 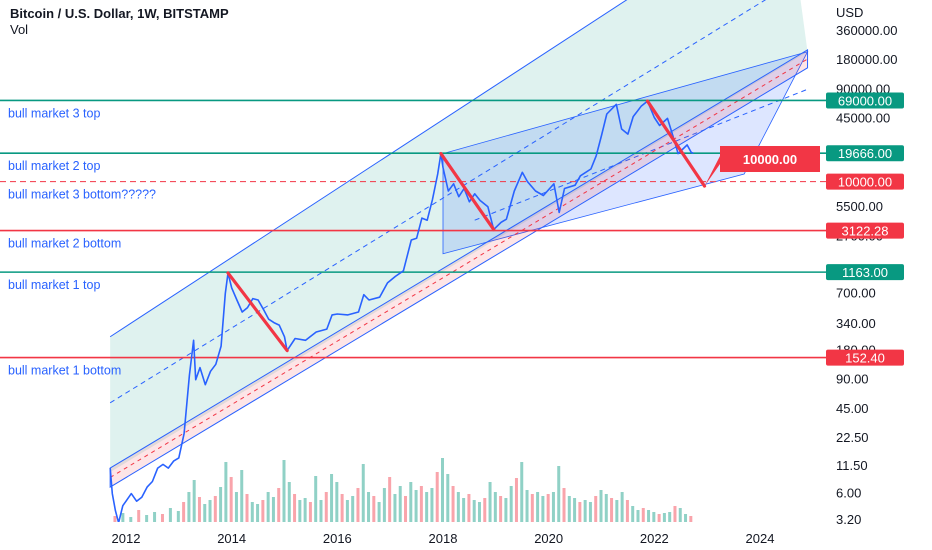 What do you see at coordinates (337, 538) in the screenshot?
I see `time-tick-label: 2016` at bounding box center [337, 538].